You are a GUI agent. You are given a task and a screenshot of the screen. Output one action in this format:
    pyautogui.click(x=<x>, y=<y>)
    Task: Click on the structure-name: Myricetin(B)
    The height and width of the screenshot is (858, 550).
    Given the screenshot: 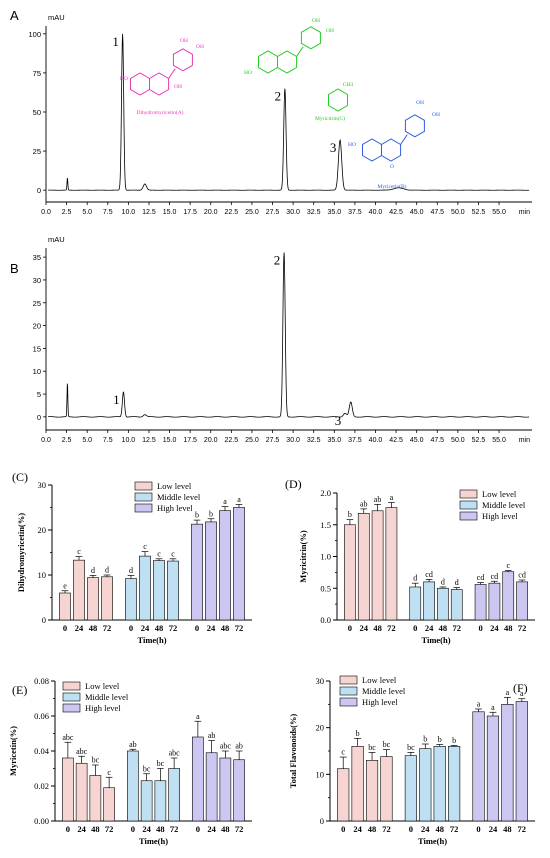 What is the action you would take?
    pyautogui.click(x=391, y=186)
    